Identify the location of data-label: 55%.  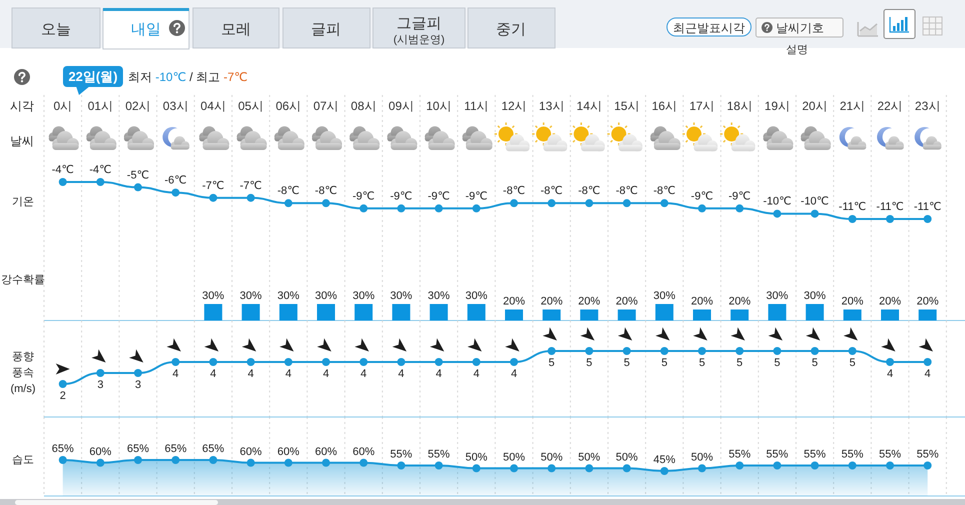
(890, 454).